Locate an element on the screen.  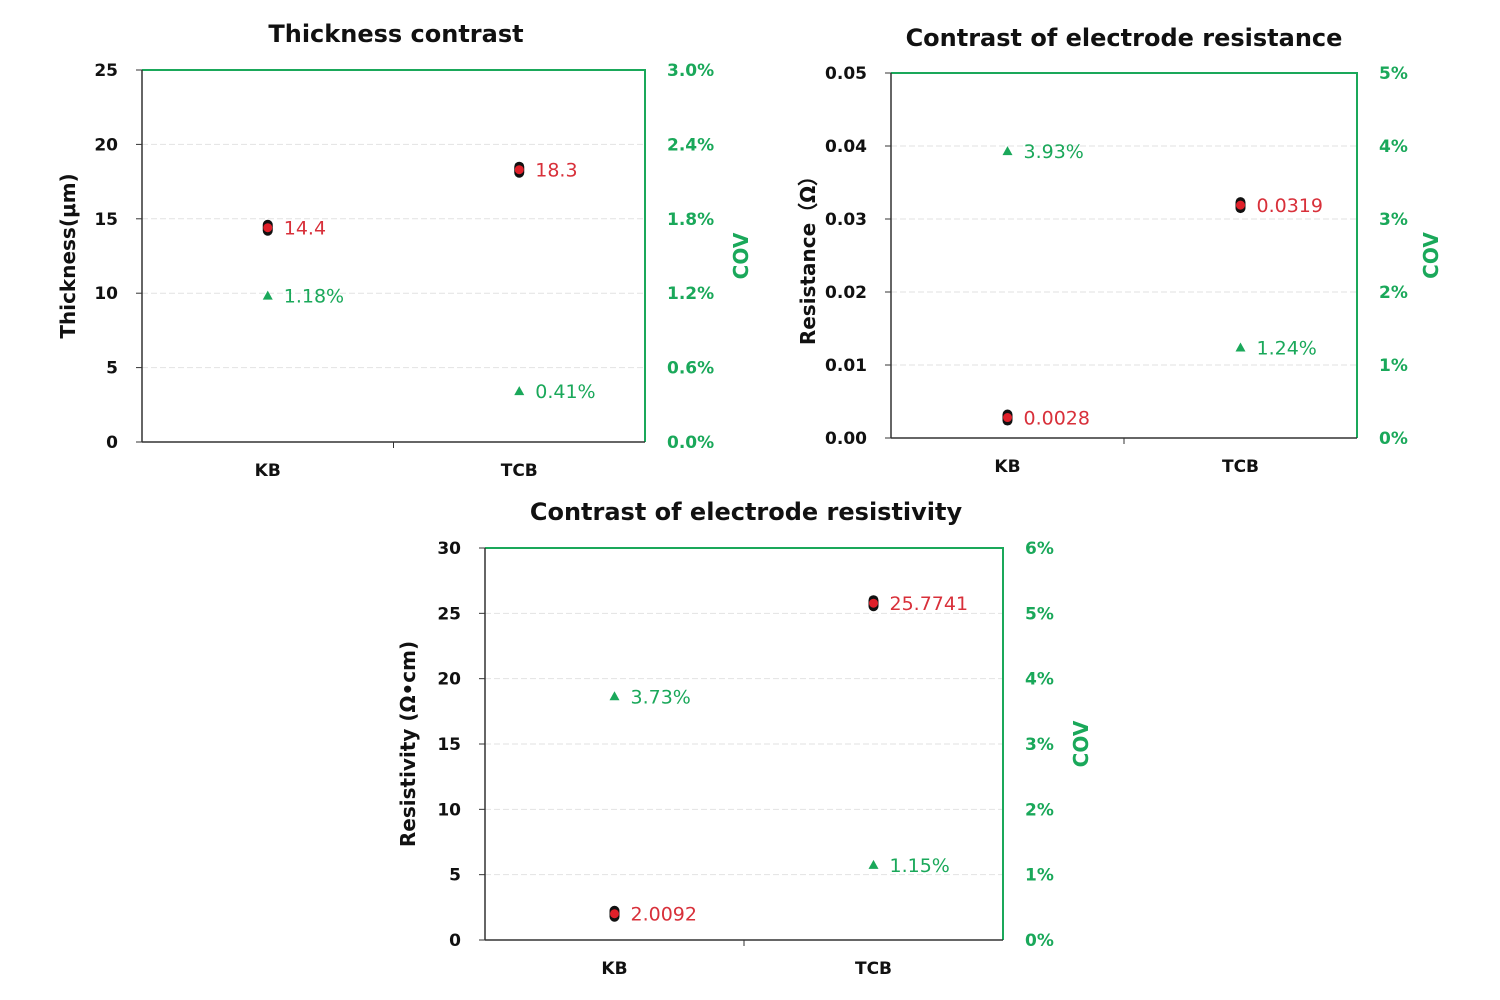
y2-tick-label: 1.2% is located at coordinates (690, 294).